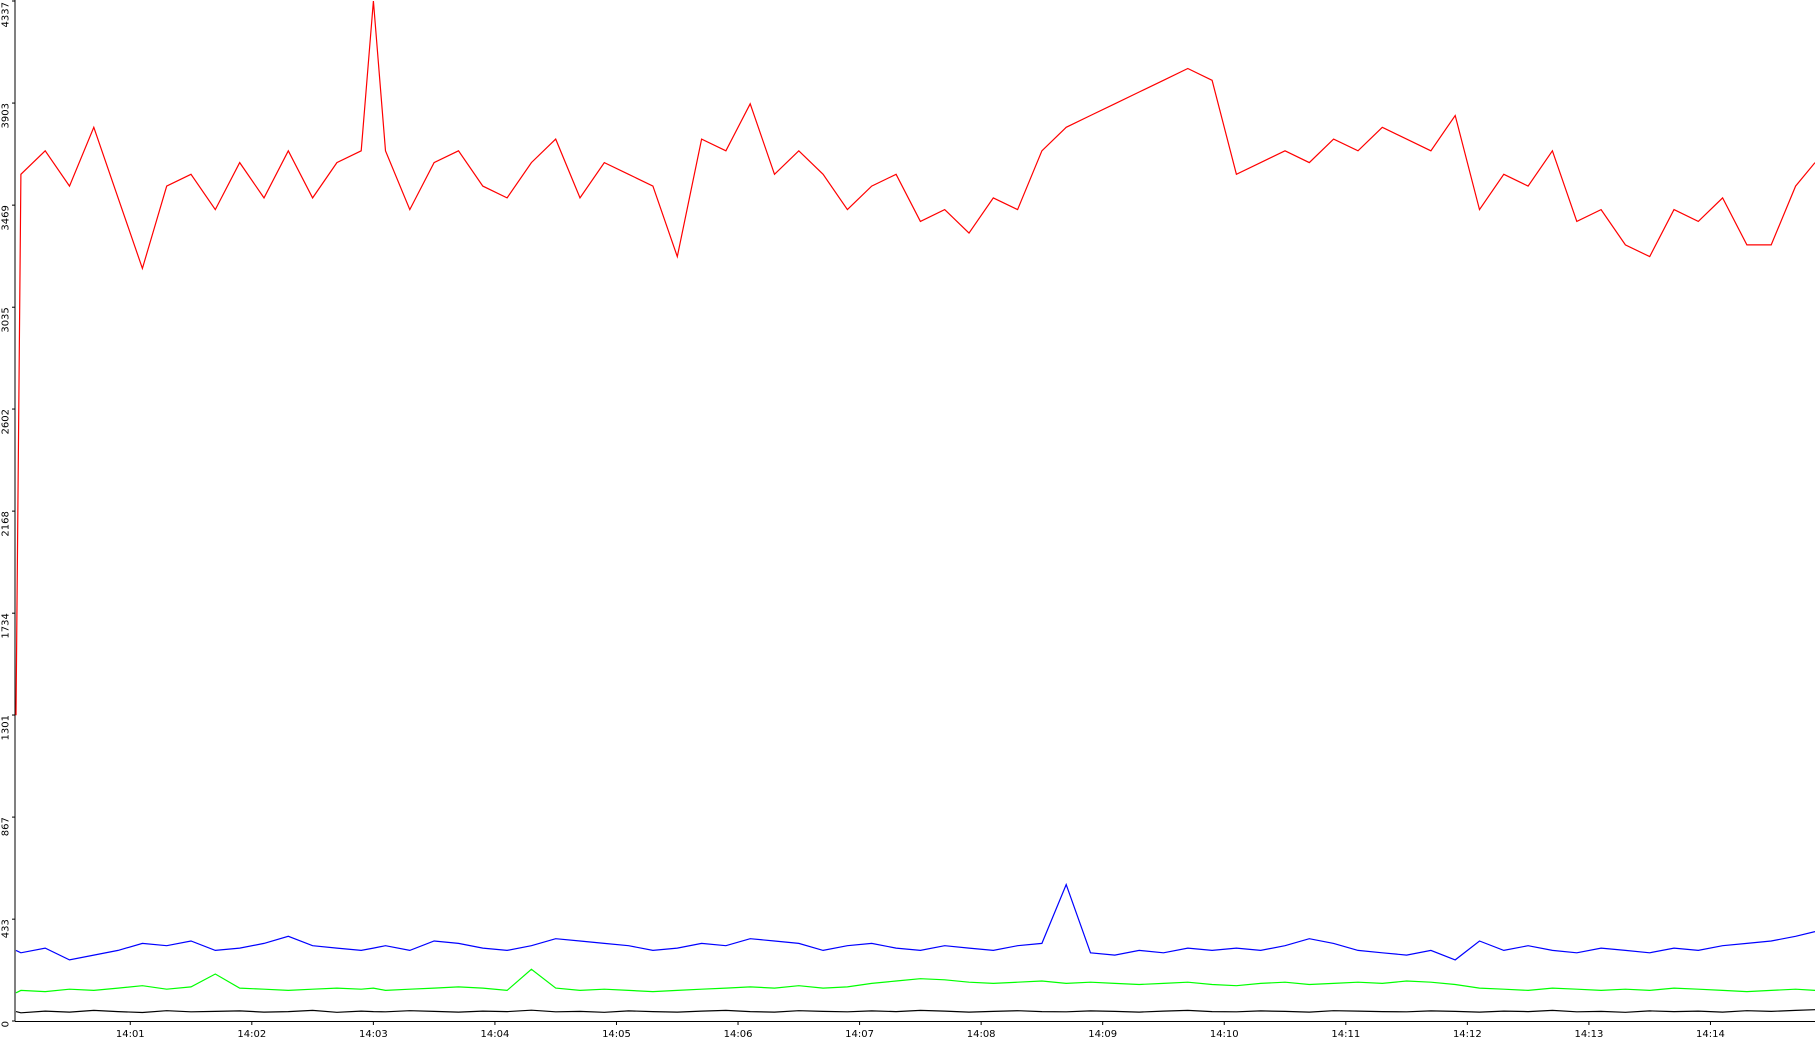 Image resolution: width=1815 pixels, height=1039 pixels. I want to click on x-tick-label: 14:09, so click(1102, 1034).